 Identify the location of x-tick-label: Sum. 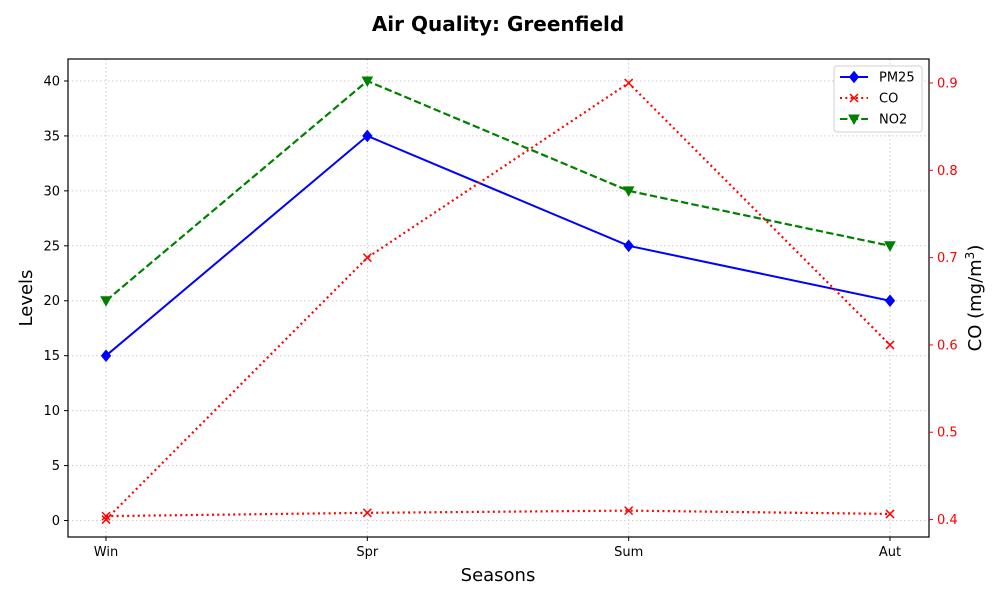
(628, 552).